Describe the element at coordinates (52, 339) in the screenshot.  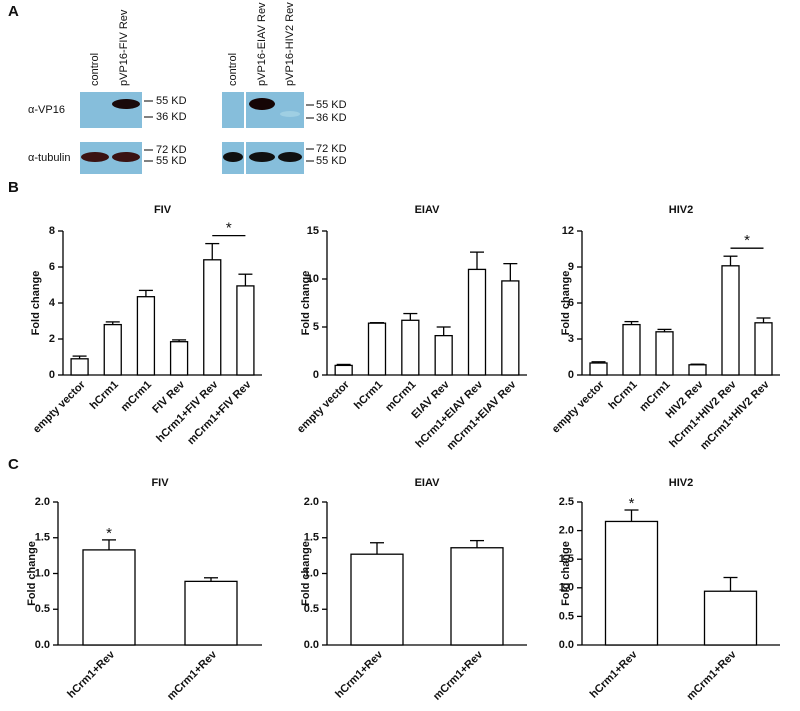
I see `y-tick-label: 2` at that location.